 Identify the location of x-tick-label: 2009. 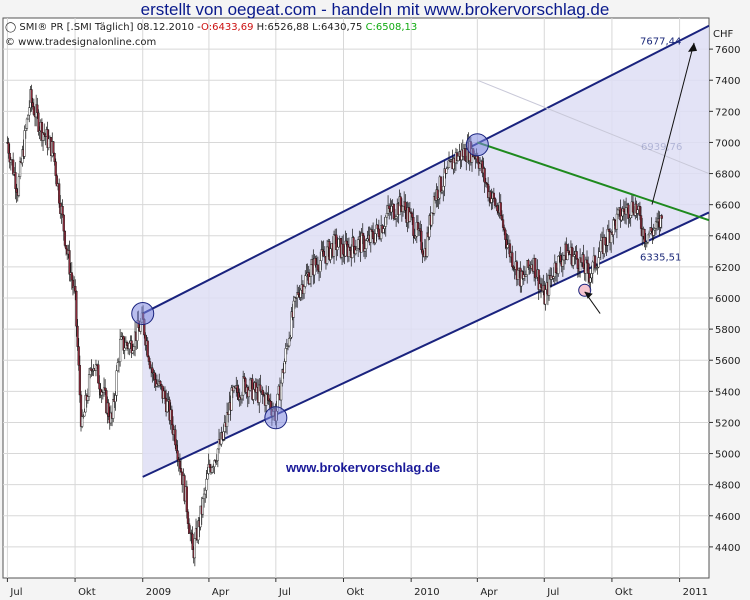
(158, 592).